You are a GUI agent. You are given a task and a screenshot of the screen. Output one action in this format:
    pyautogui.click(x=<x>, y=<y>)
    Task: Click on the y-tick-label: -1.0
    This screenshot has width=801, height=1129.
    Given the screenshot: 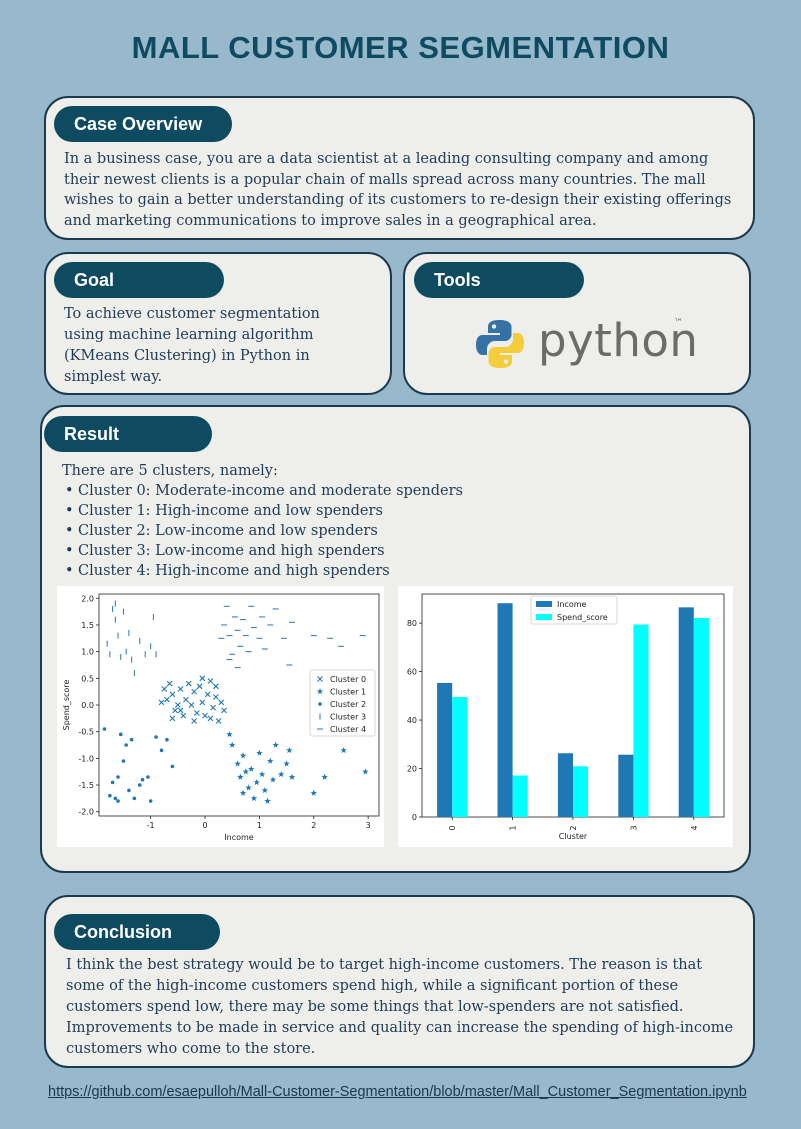 What is the action you would take?
    pyautogui.click(x=86, y=758)
    